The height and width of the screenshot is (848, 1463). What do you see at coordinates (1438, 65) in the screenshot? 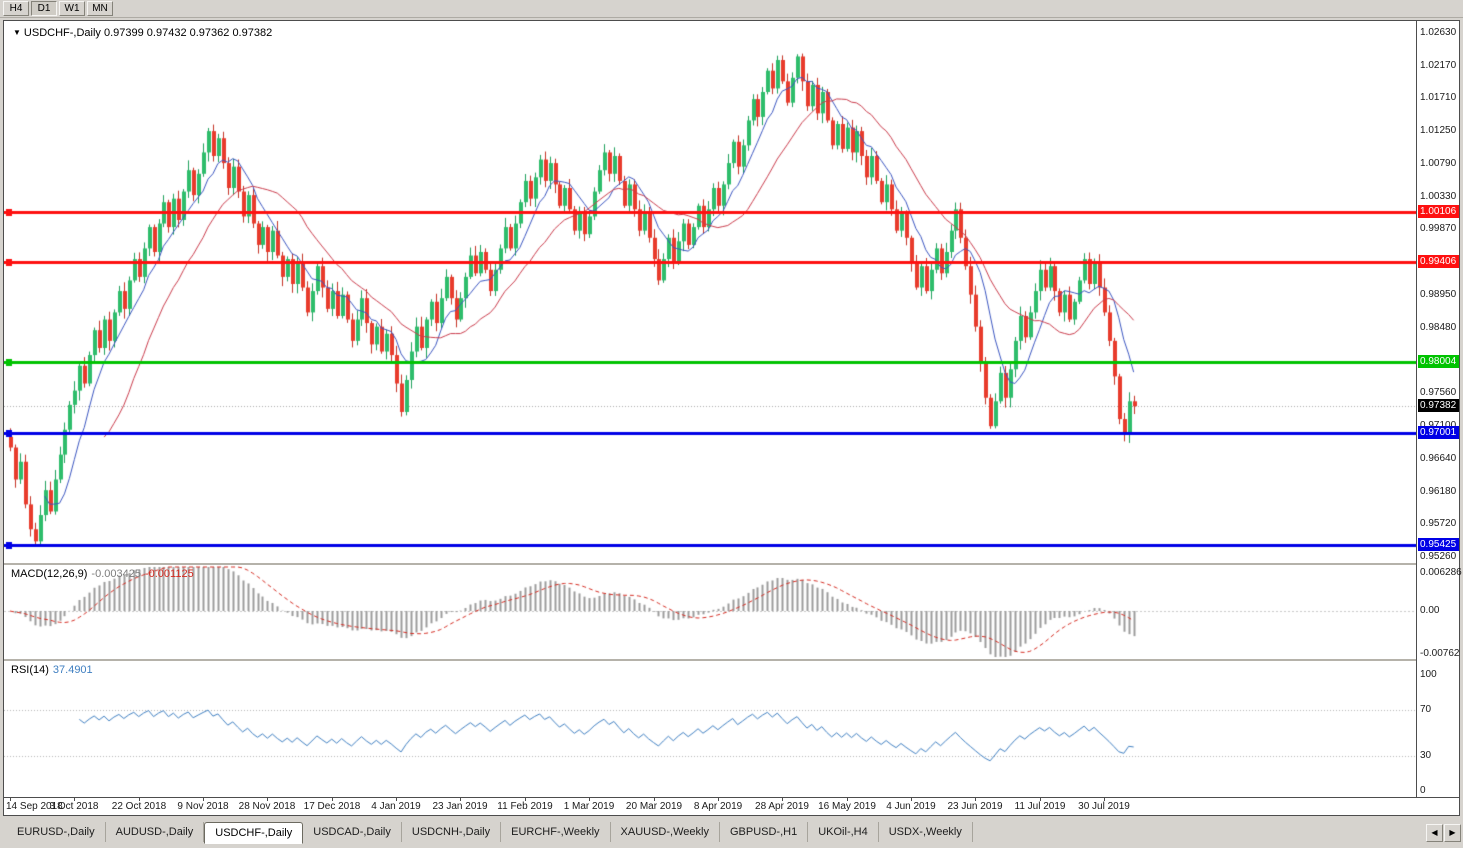
I see `price-axis-tick: 1.02170` at bounding box center [1438, 65].